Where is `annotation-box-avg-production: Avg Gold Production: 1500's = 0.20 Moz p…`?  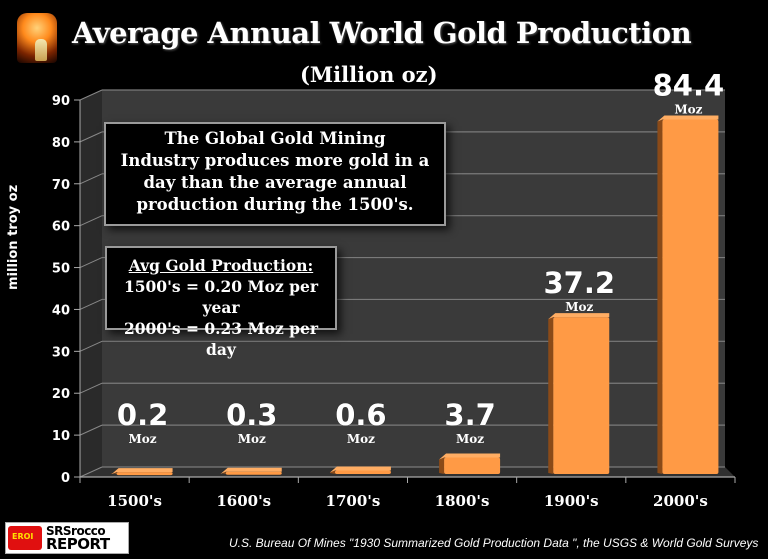 annotation-box-avg-production: Avg Gold Production: 1500's = 0.20 Moz p… is located at coordinates (221, 302).